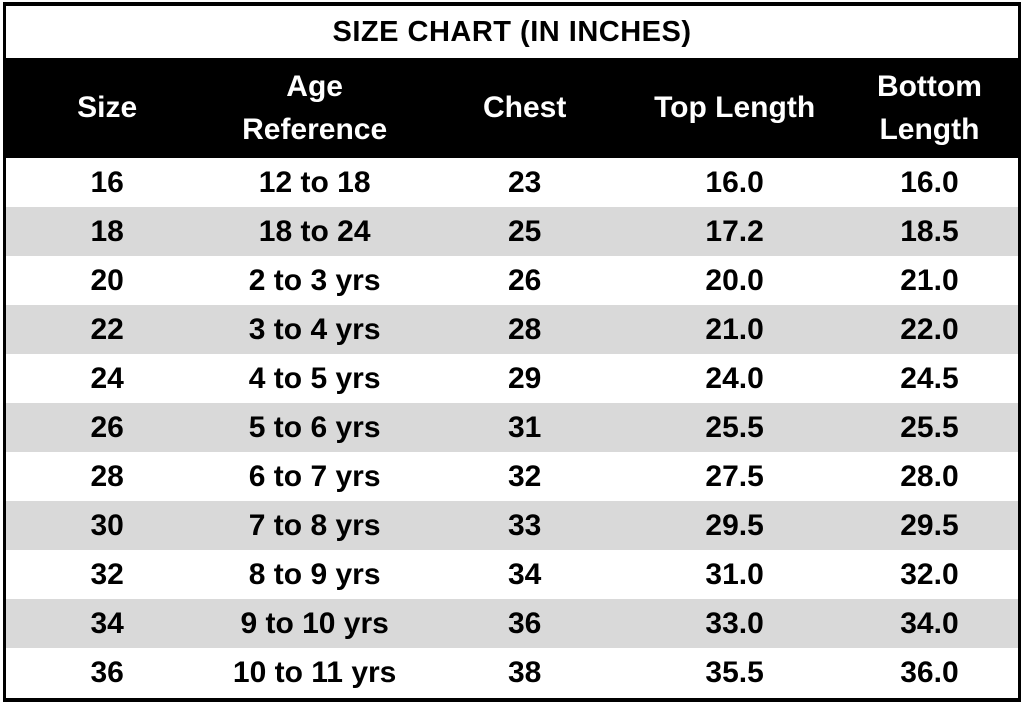 Image resolution: width=1024 pixels, height=704 pixels. I want to click on cell-size: 16, so click(107, 182).